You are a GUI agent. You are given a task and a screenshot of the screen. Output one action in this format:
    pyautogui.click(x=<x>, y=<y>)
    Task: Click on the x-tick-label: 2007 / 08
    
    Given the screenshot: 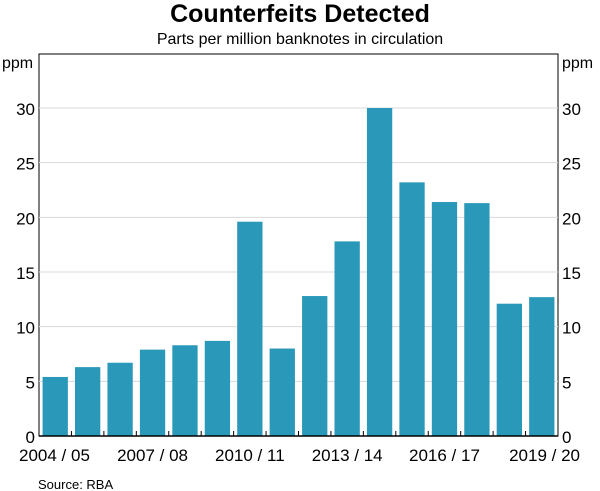 What is the action you would take?
    pyautogui.click(x=152, y=455)
    